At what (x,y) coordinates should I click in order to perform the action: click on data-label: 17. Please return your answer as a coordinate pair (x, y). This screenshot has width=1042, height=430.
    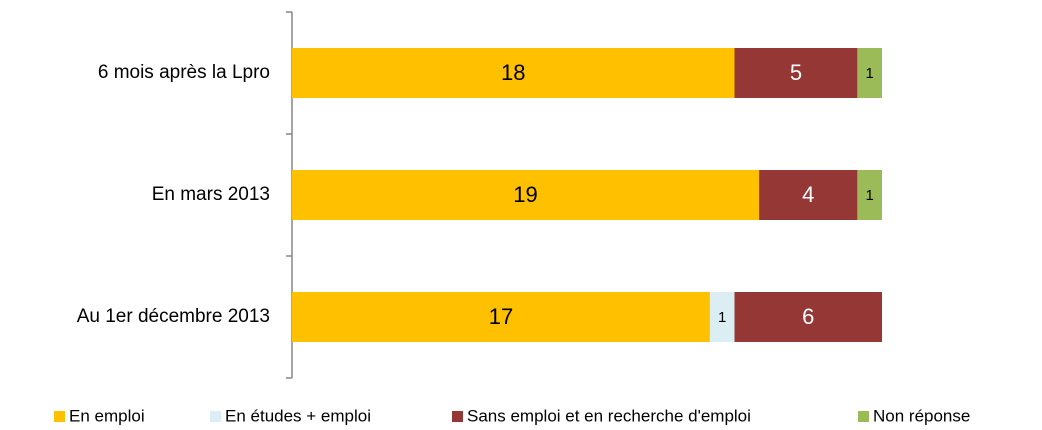
    Looking at the image, I should click on (501, 316).